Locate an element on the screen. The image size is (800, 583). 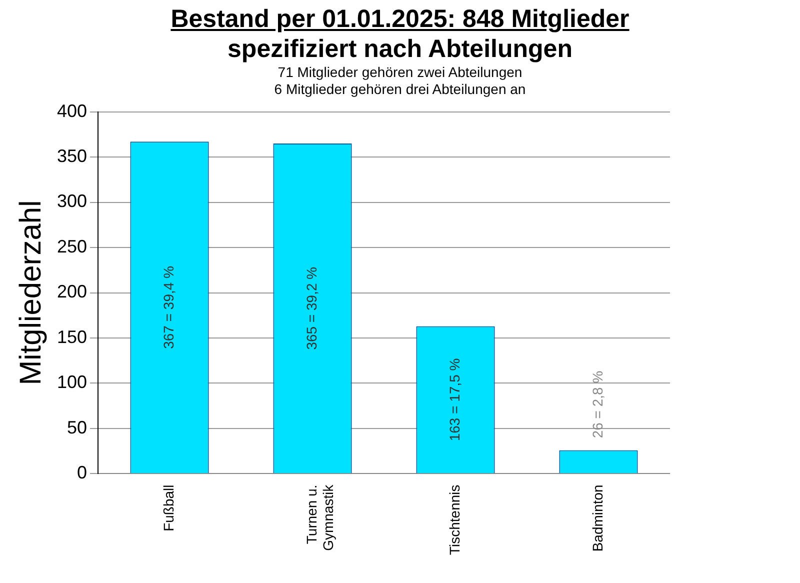
y-tick-label: 400 is located at coordinates (72, 110).